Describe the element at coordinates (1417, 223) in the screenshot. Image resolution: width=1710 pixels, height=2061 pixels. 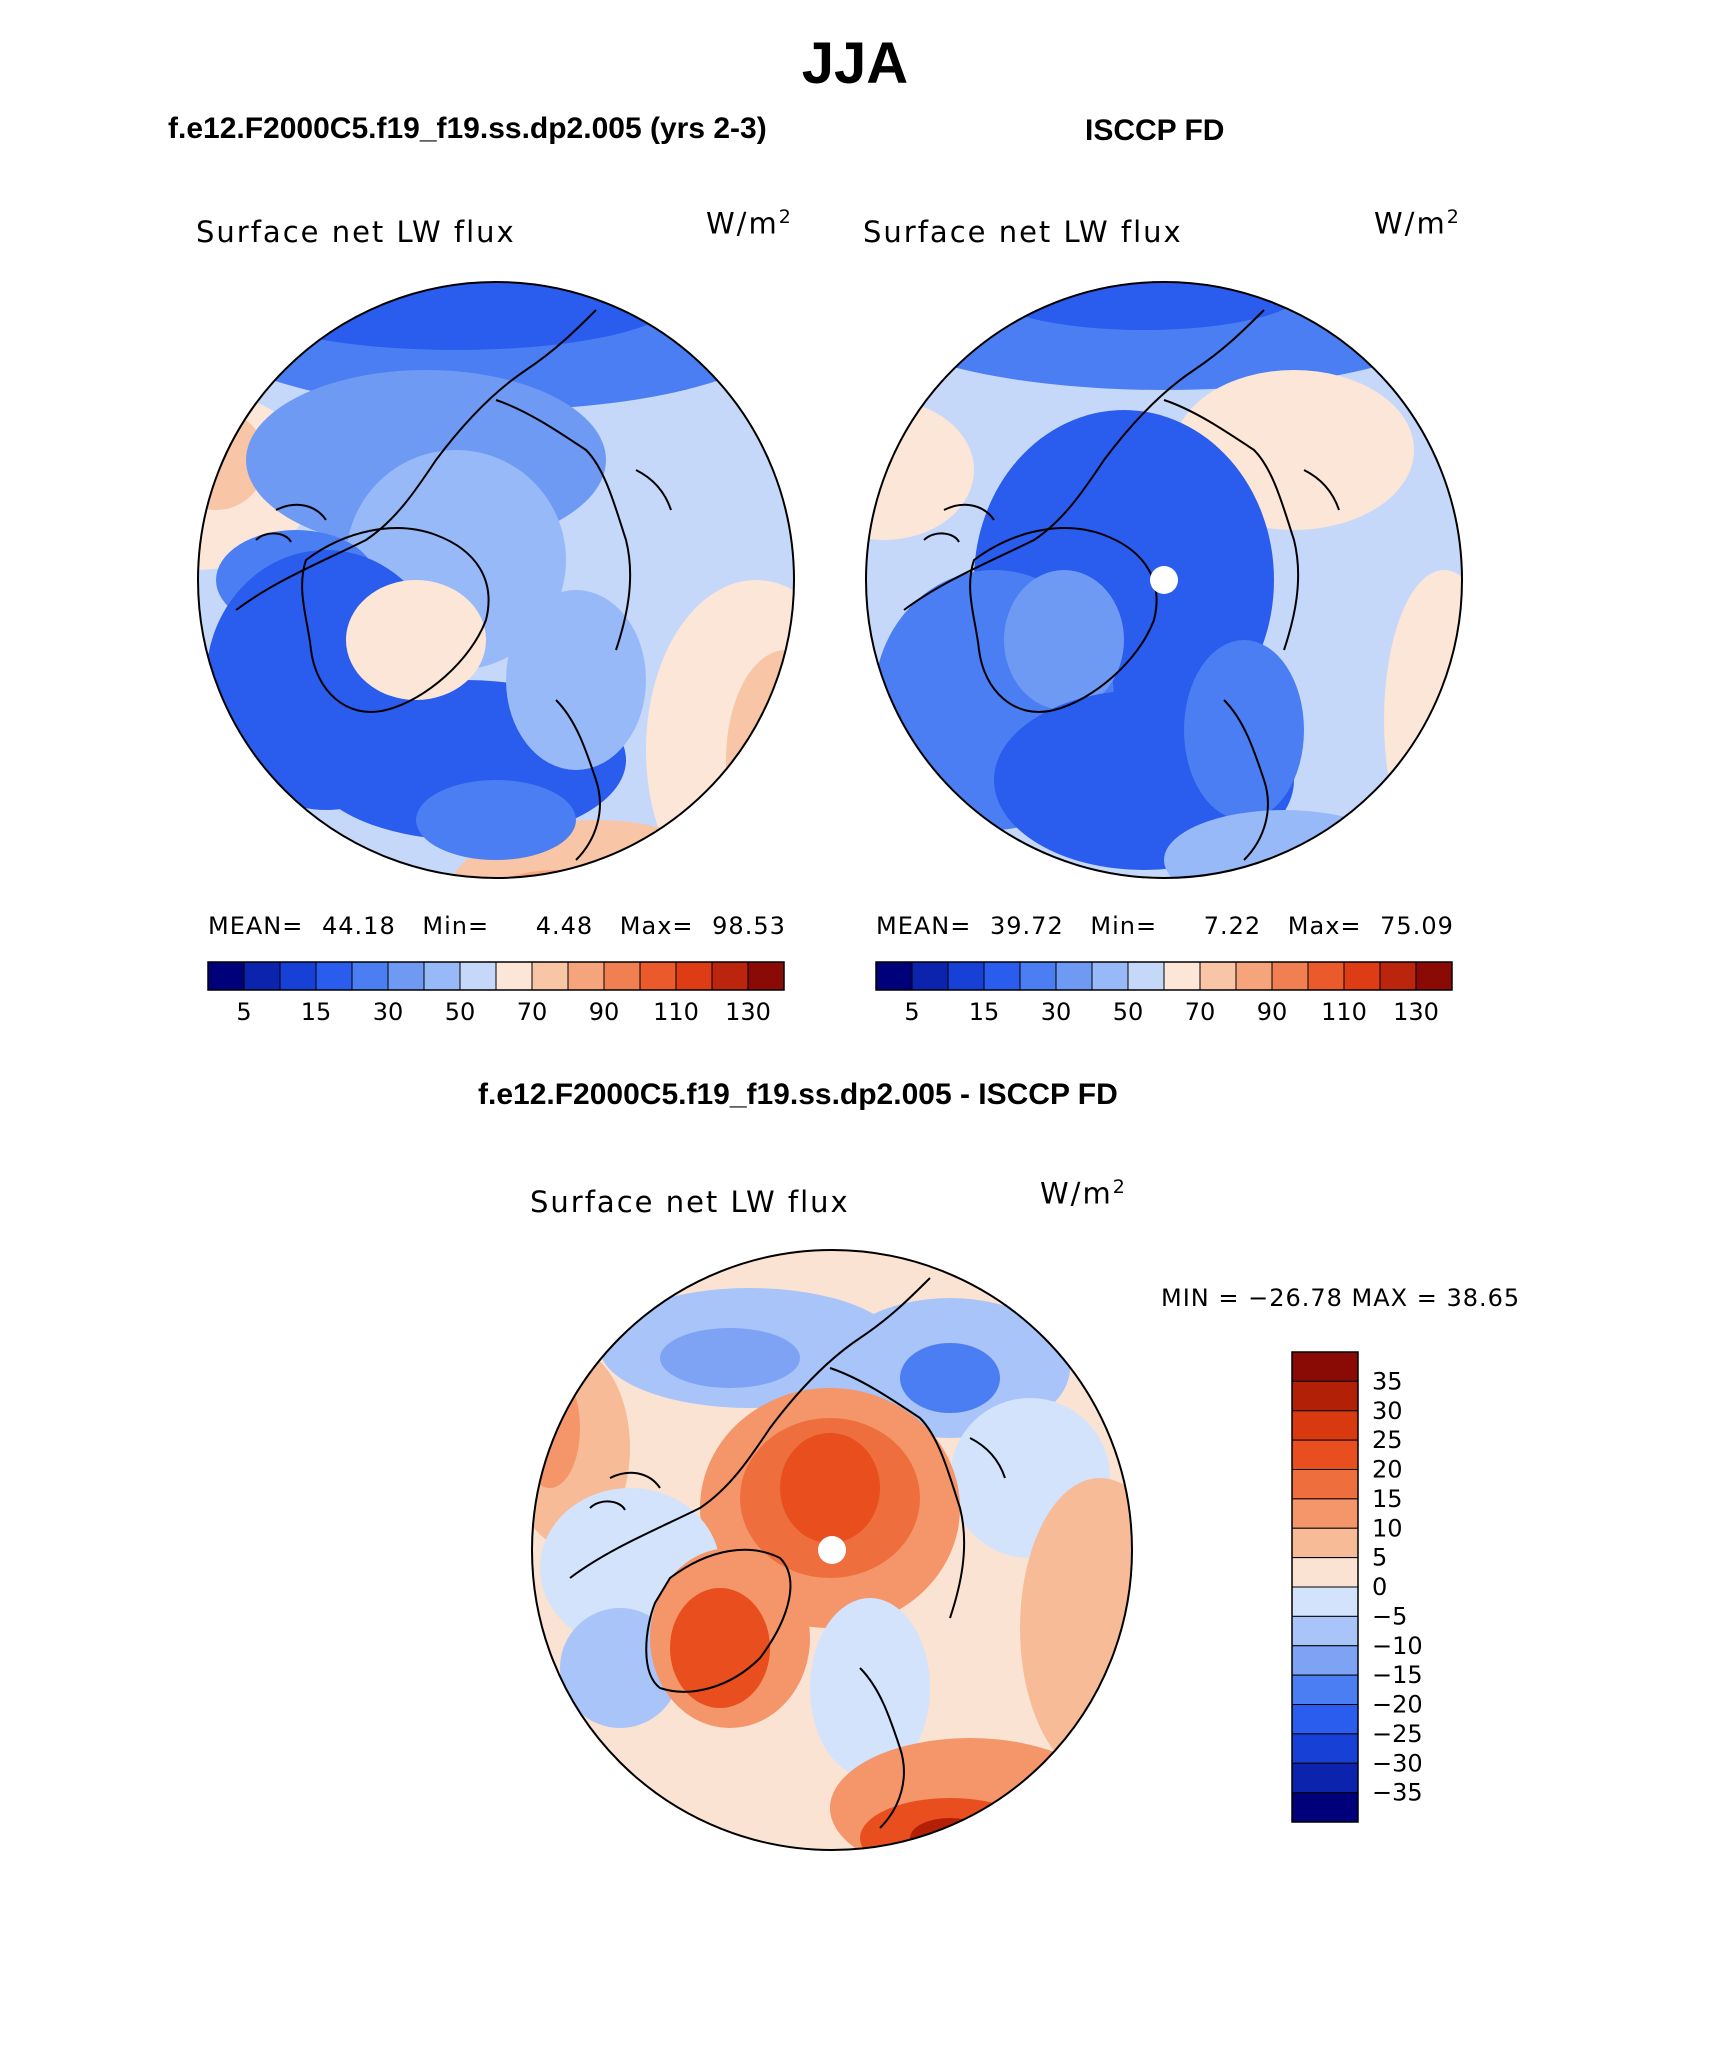
I see `obs-units-label: W/m2` at that location.